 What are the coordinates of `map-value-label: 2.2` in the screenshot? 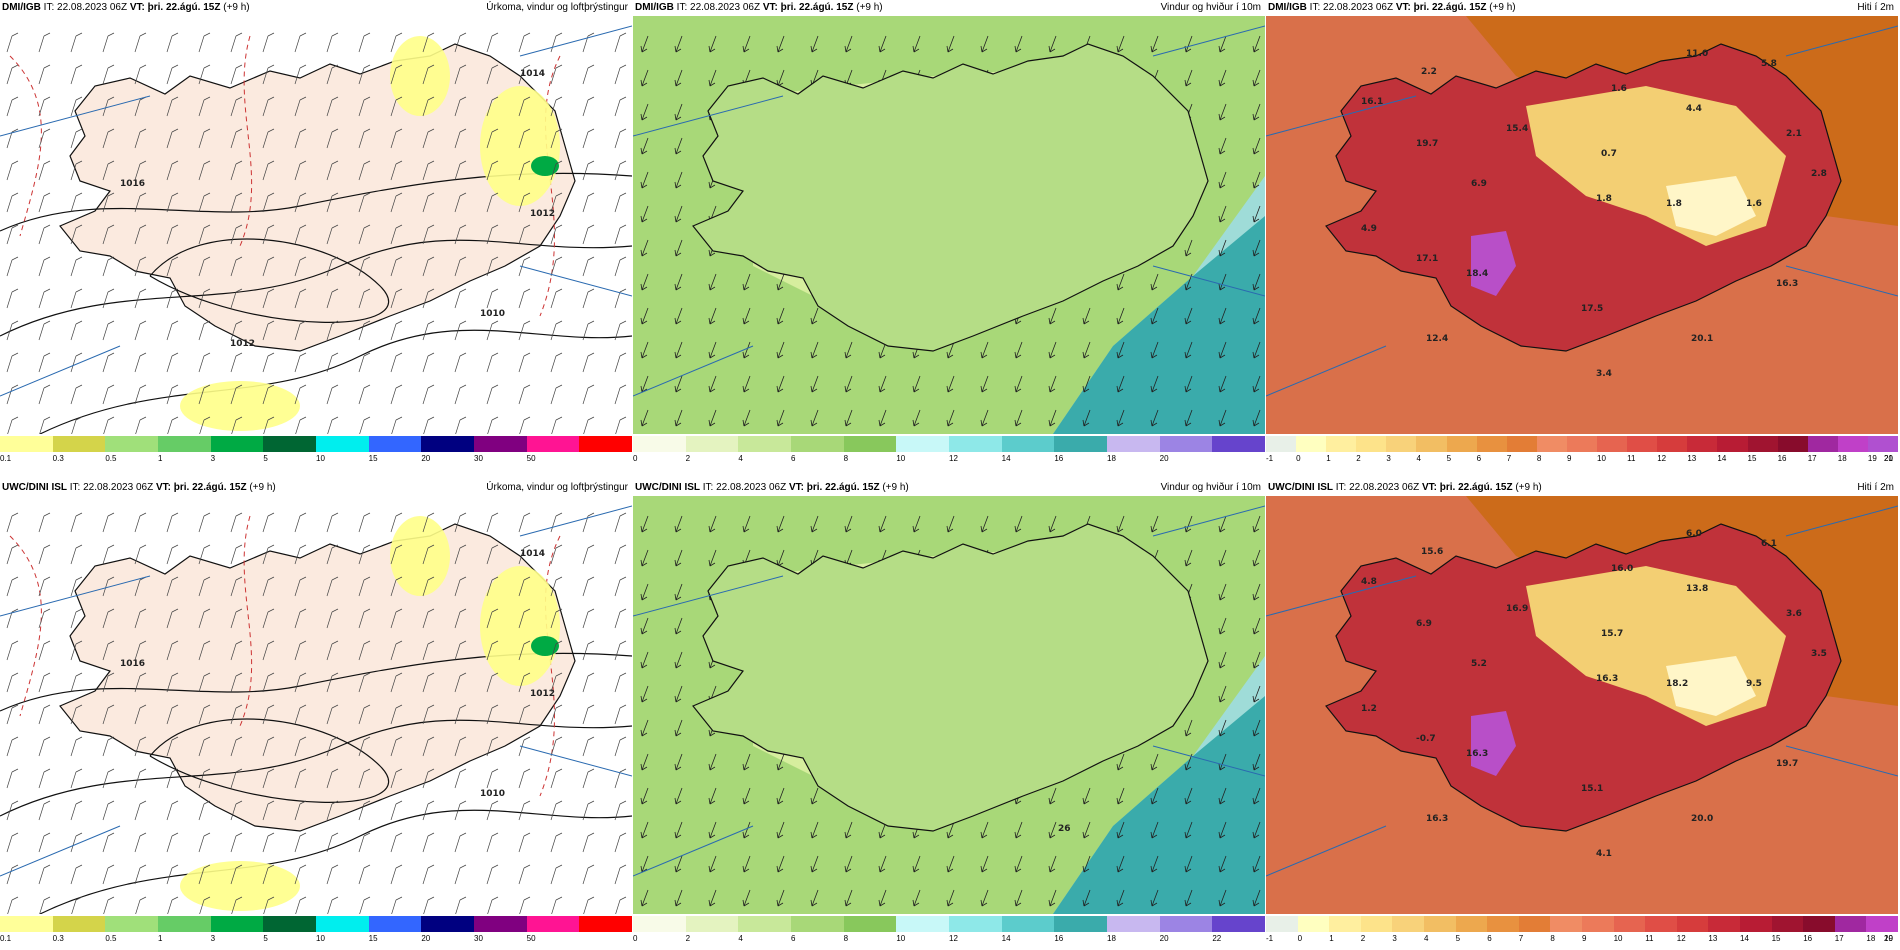 It's located at (1429, 72).